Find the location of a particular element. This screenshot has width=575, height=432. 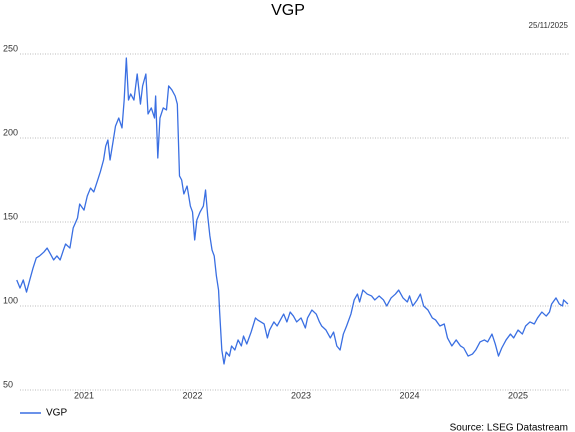

x-tick-label: 2021 is located at coordinates (84, 395).